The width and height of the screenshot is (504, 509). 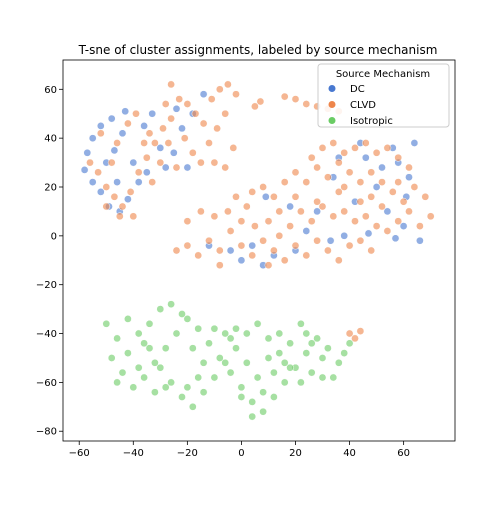 I want to click on y-tick-label: −60, so click(x=46, y=383).